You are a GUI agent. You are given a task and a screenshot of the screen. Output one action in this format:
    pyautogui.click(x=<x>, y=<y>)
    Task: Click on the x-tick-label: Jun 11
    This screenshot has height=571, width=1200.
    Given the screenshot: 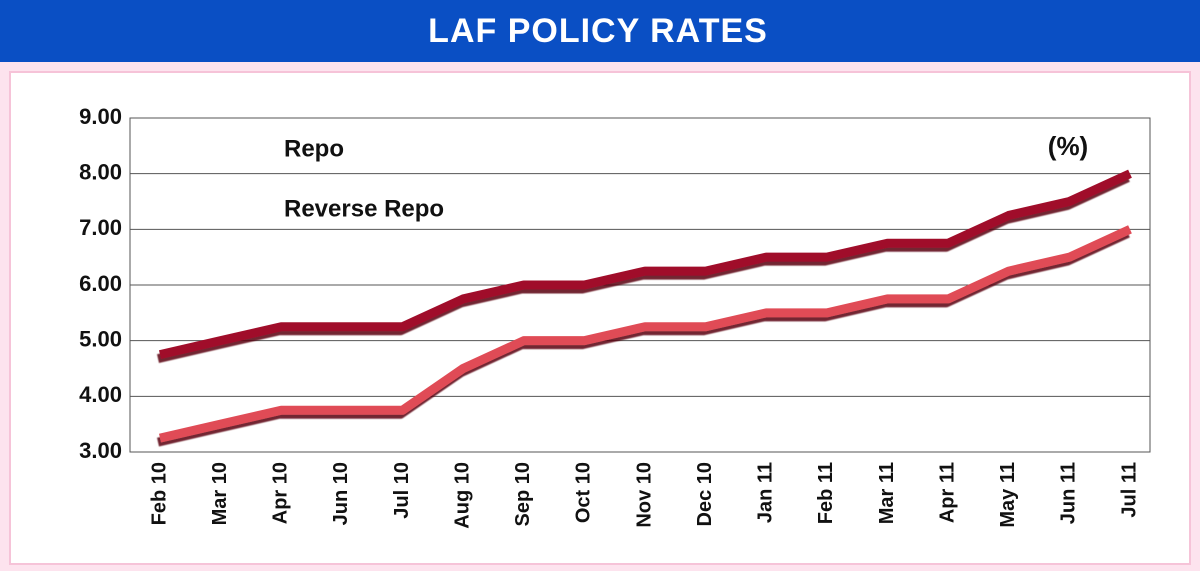 What is the action you would take?
    pyautogui.click(x=1069, y=493)
    